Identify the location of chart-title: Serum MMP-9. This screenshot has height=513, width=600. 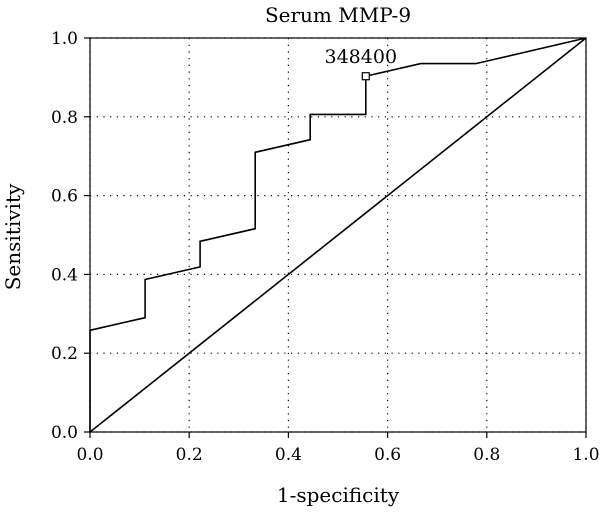
(338, 15).